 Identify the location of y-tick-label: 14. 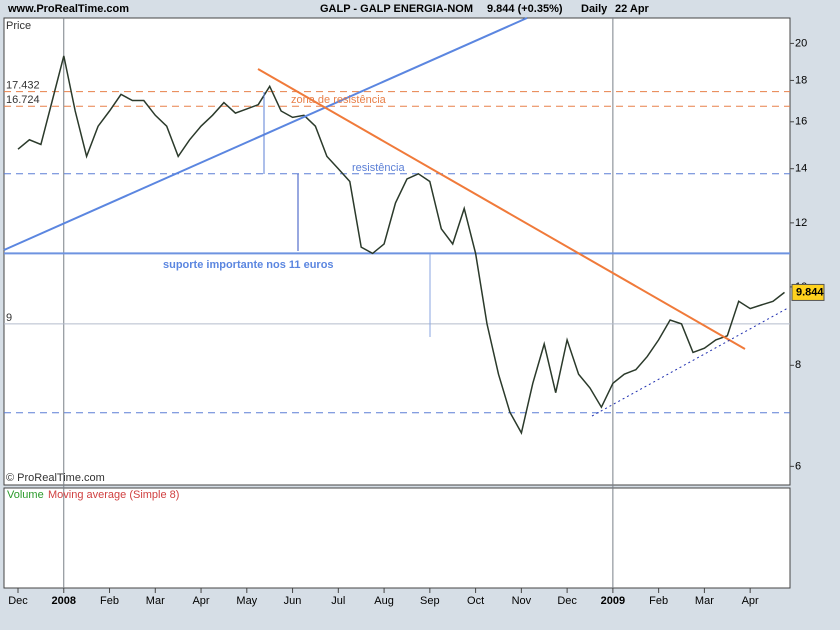
(801, 169).